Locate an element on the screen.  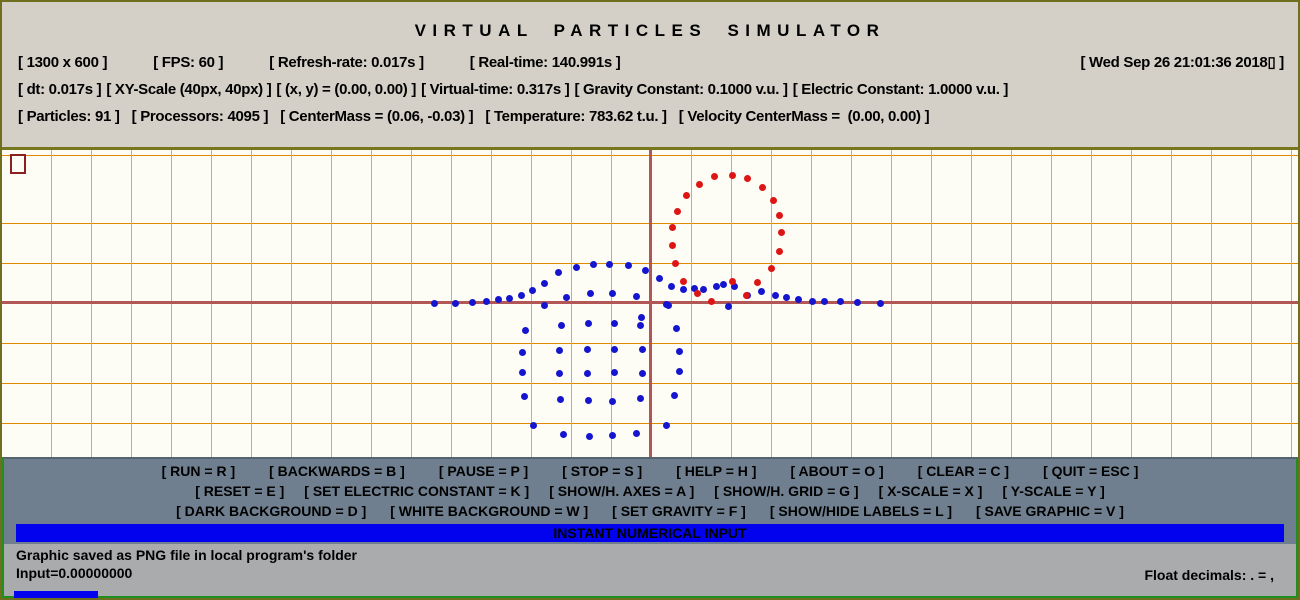
command-shortcut-label: [ CLEAR = C ] is located at coordinates (963, 471).